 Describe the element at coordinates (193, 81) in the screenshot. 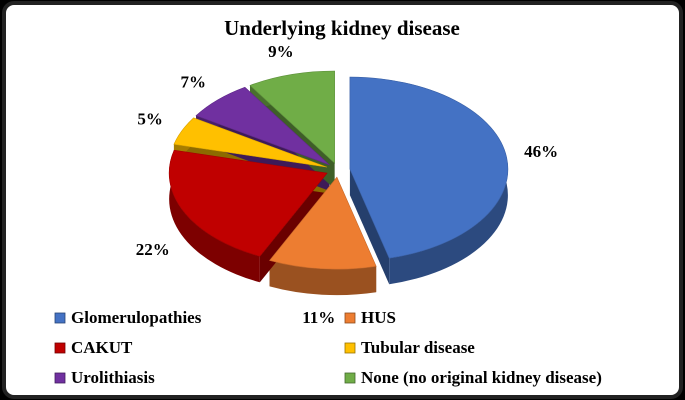

I see `data-label: 7%` at that location.